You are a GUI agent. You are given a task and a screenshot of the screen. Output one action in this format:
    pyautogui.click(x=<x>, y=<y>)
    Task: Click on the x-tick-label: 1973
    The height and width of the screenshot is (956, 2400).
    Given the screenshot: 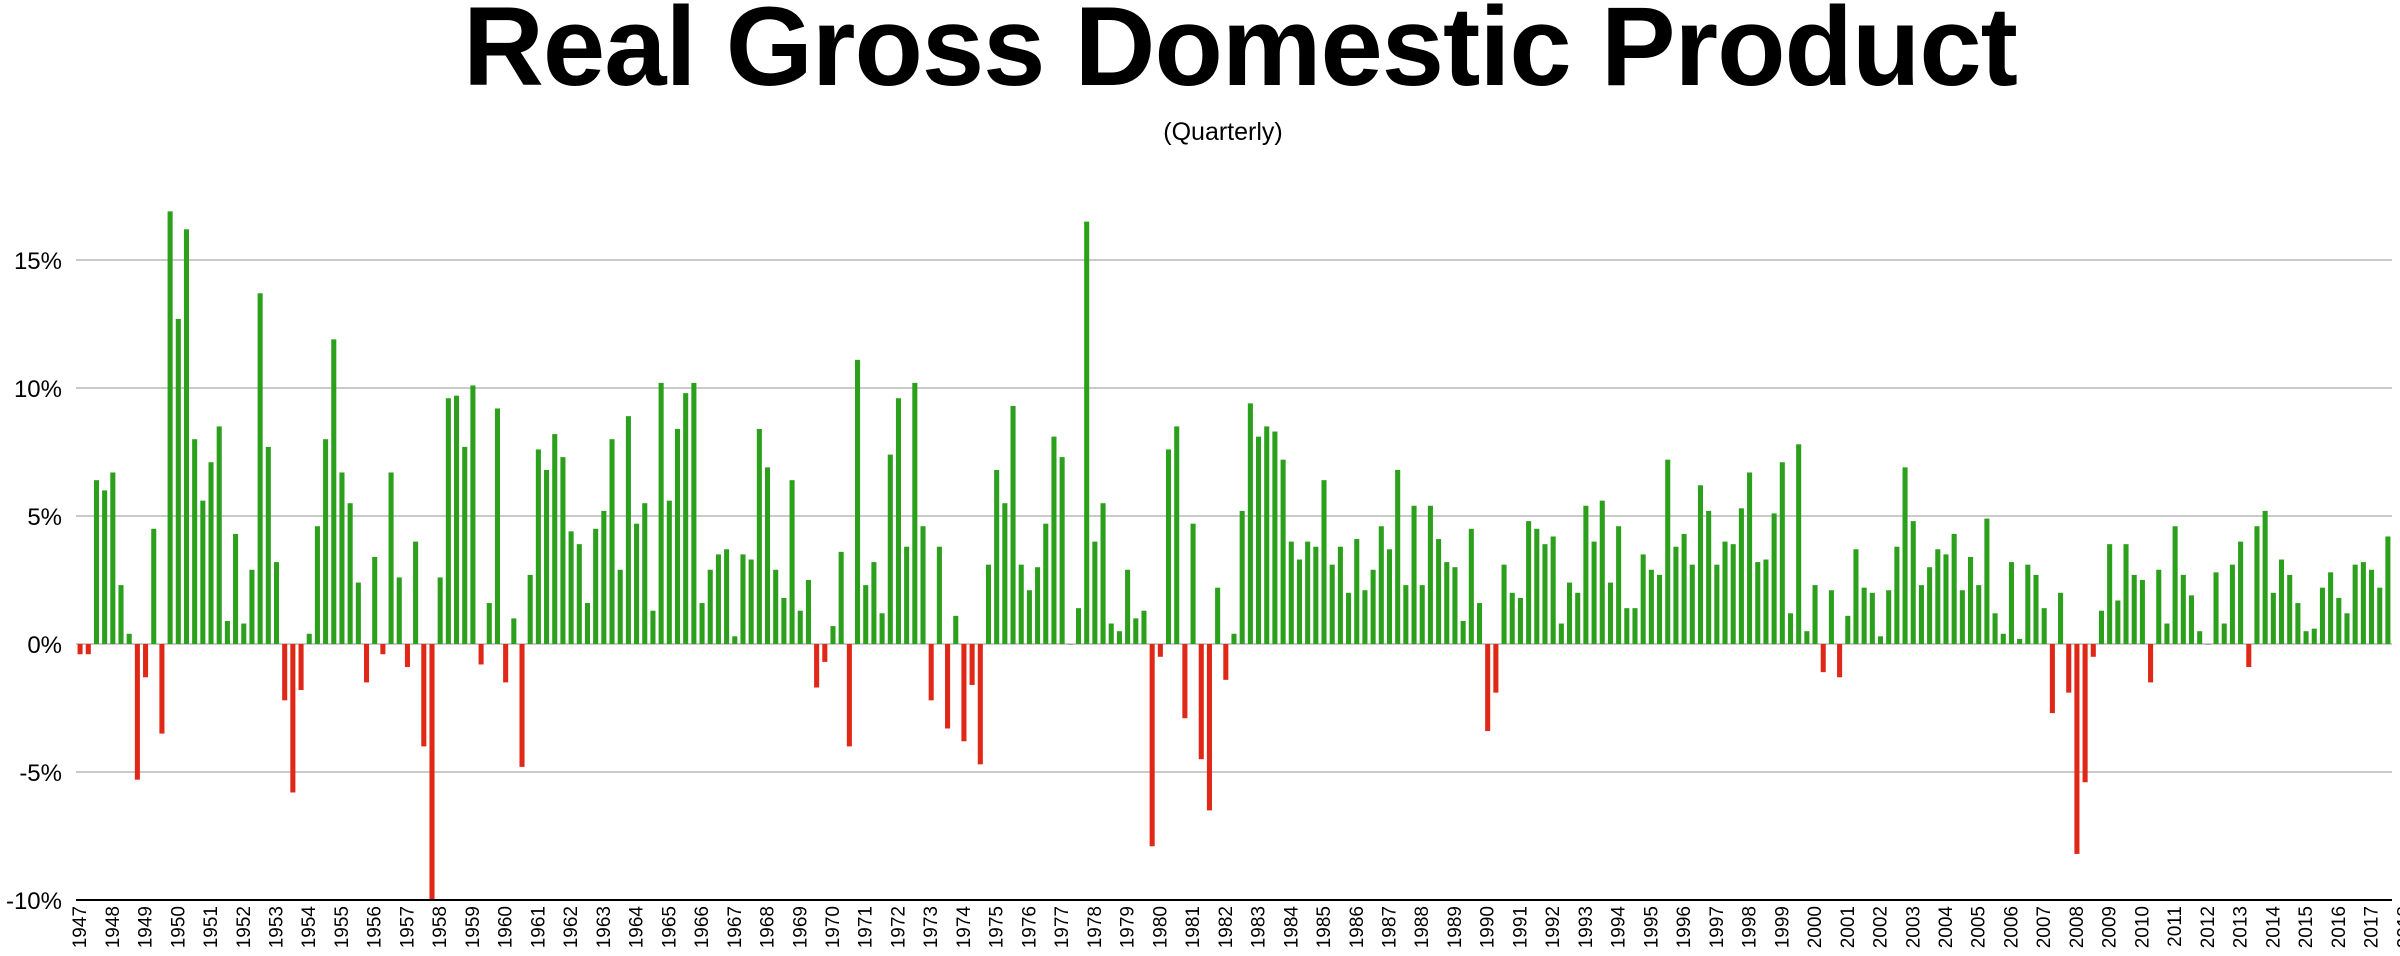 What is the action you would take?
    pyautogui.click(x=931, y=927)
    